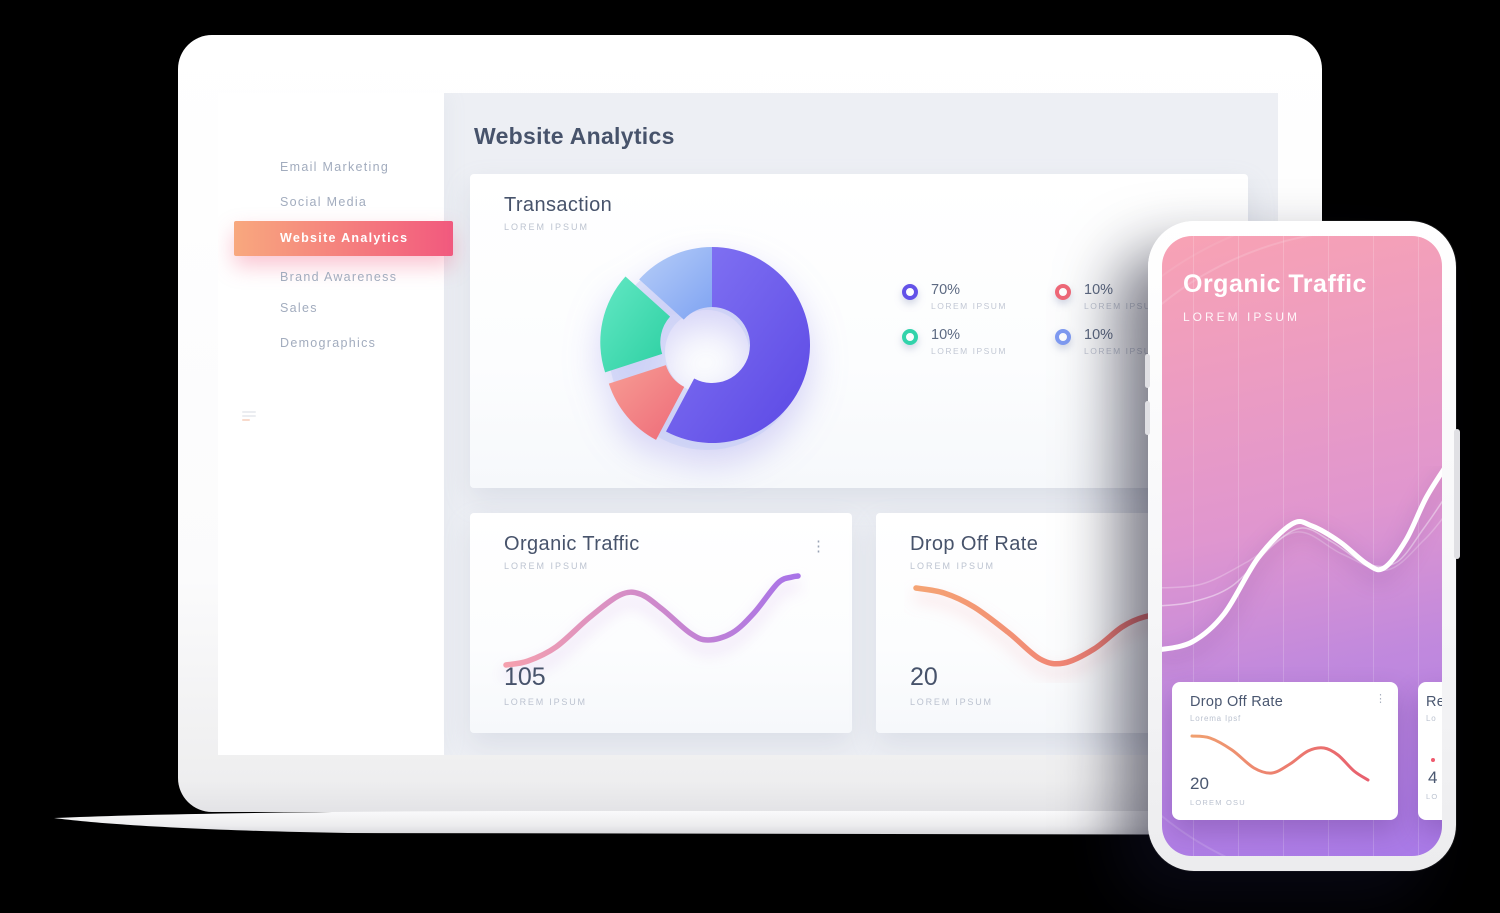  What do you see at coordinates (574, 136) in the screenshot?
I see `page-title: Website Analytics` at bounding box center [574, 136].